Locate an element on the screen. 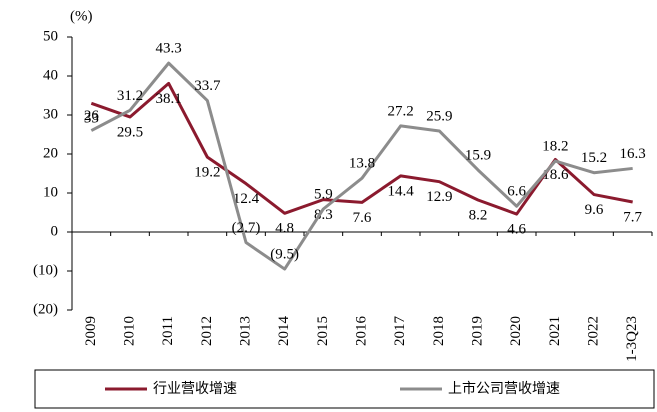 Image resolution: width=657 pixels, height=412 pixels. data-label: 7.7 is located at coordinates (632, 217).